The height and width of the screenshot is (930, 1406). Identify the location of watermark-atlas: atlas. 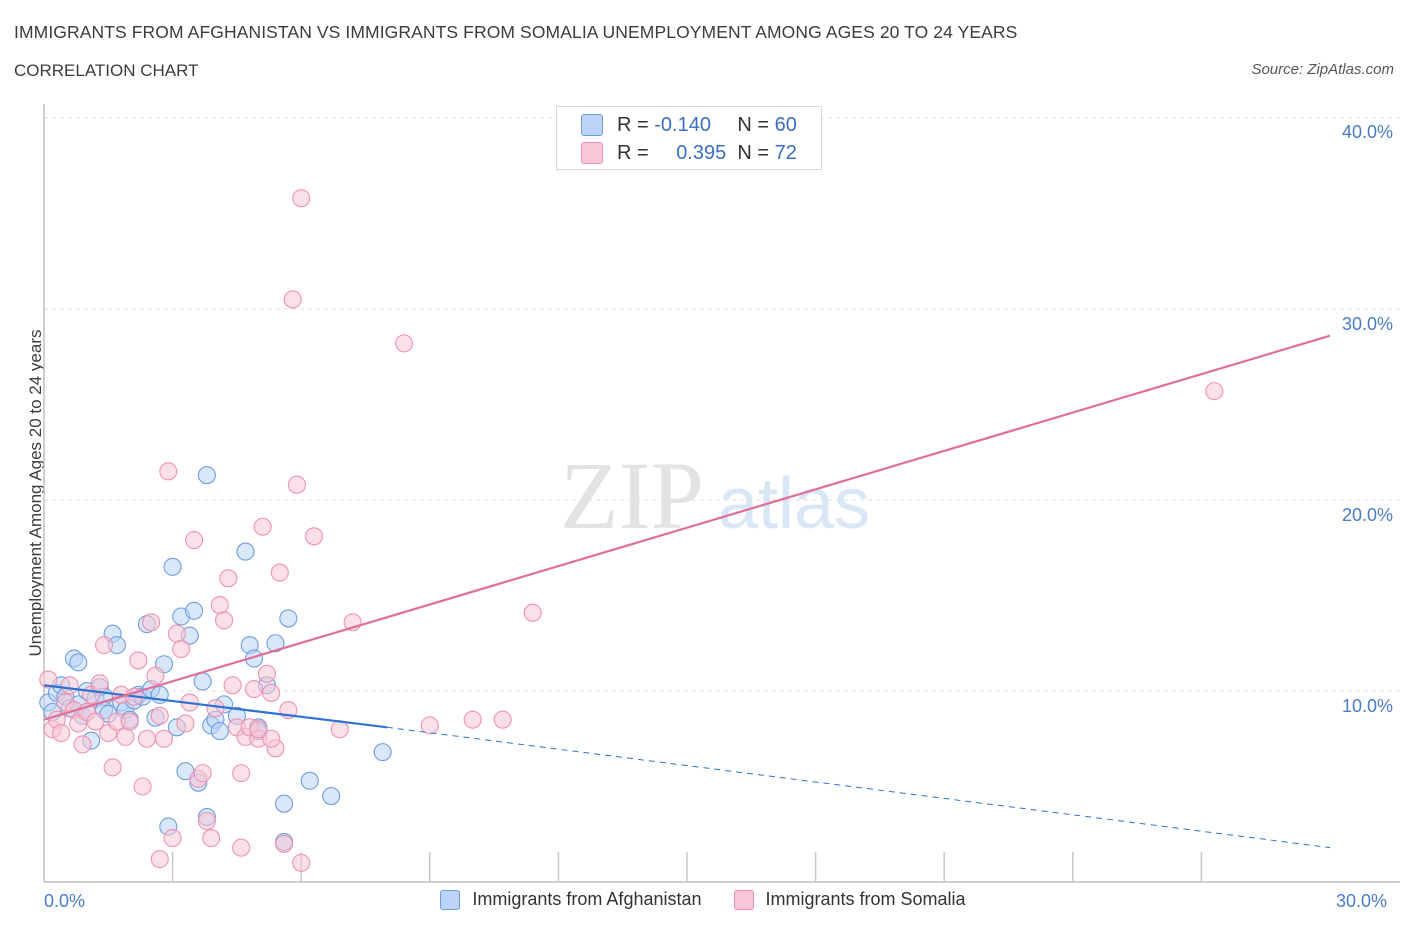
(794, 504).